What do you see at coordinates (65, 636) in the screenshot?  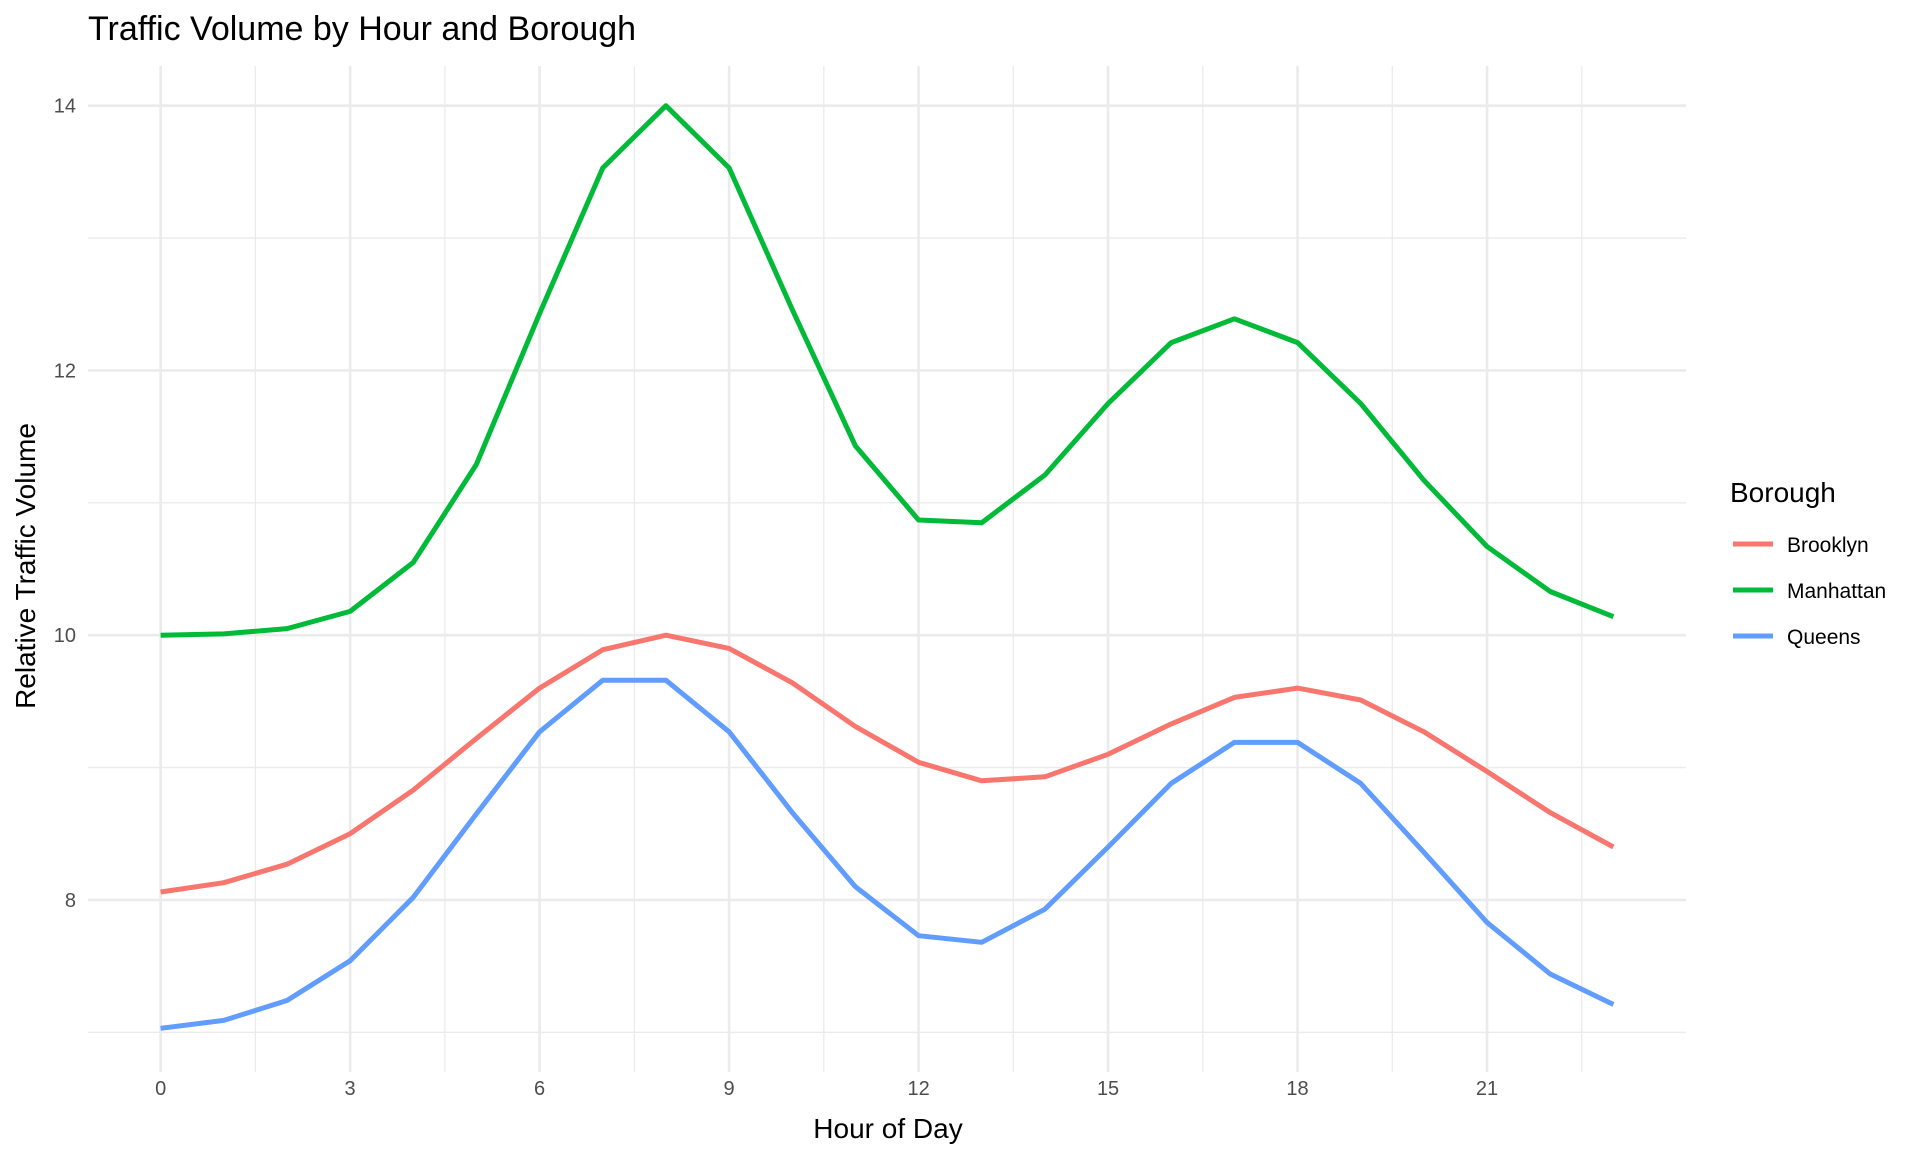 I see `y-tick-label: 10` at bounding box center [65, 636].